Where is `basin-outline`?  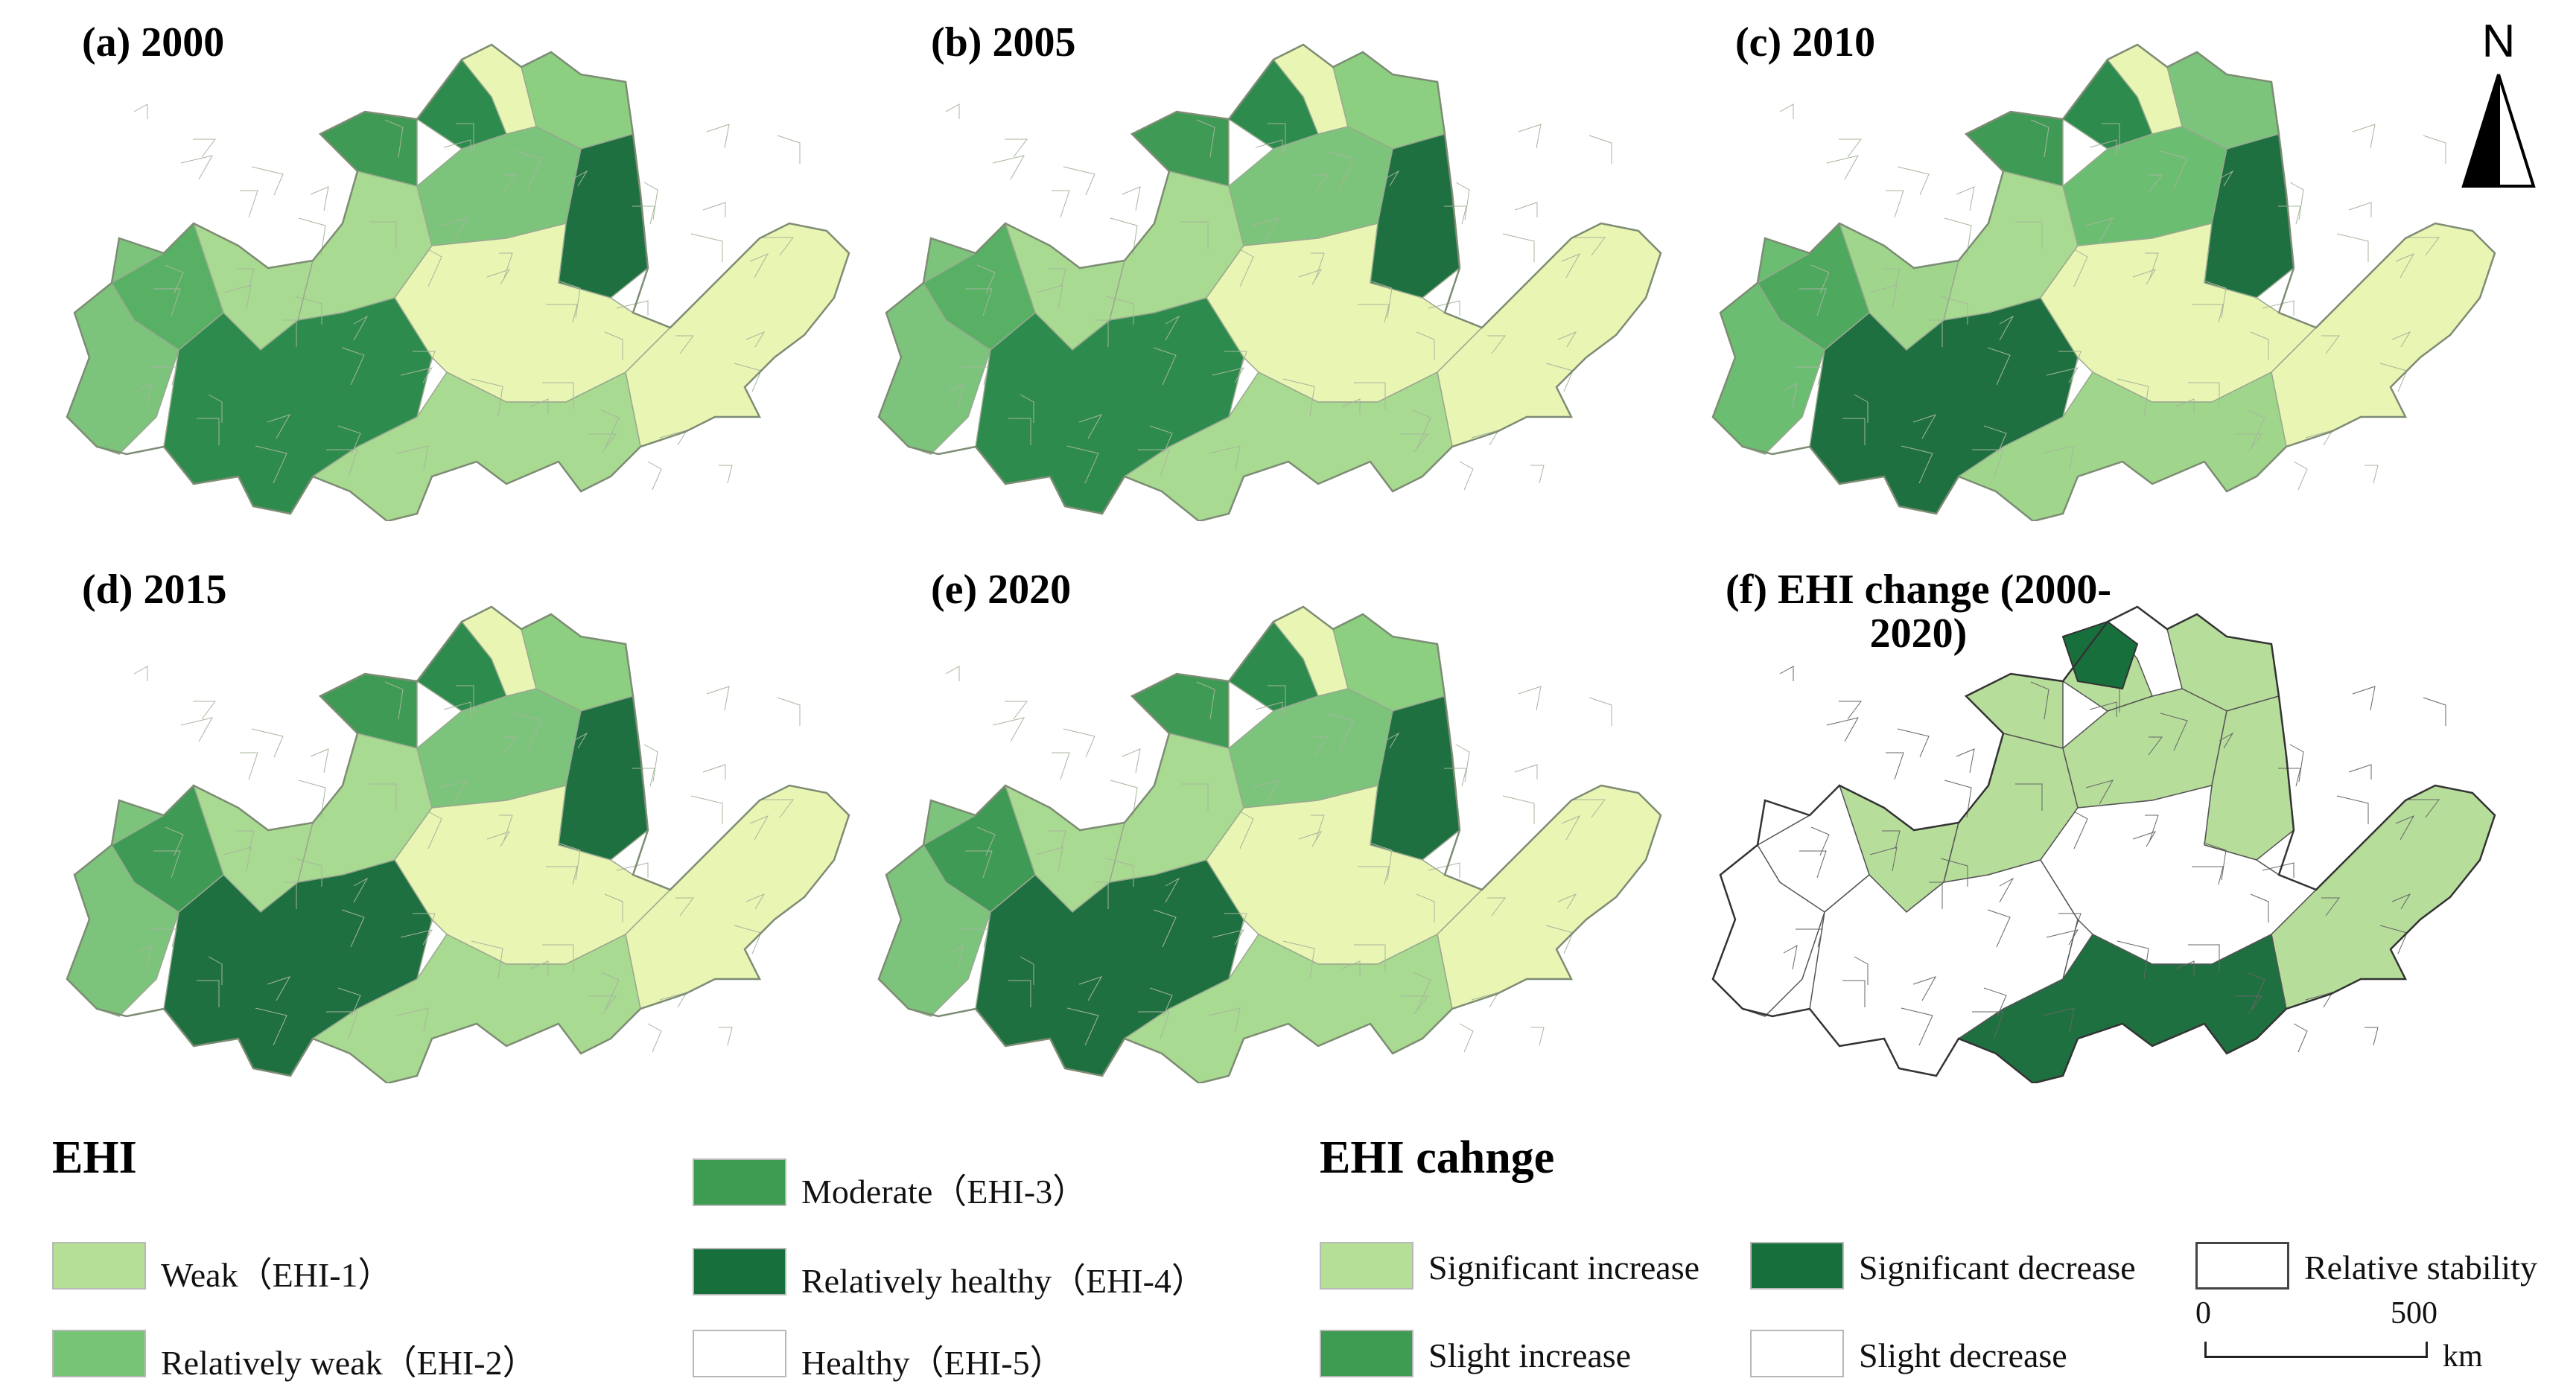
basin-outline is located at coordinates (458, 282).